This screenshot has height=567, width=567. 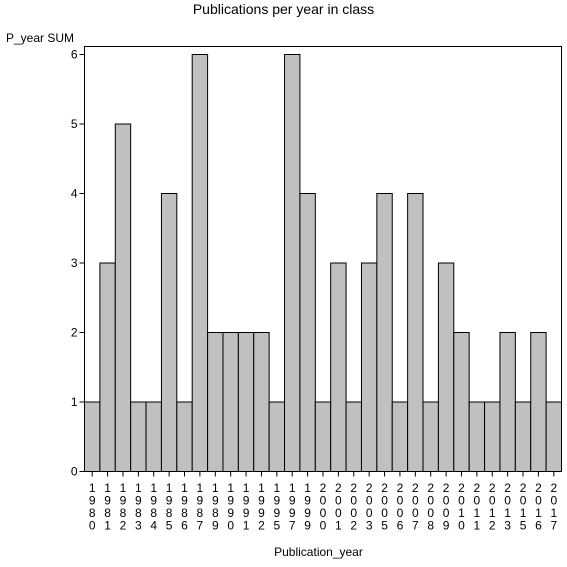 I want to click on bar-2006, so click(x=400, y=436).